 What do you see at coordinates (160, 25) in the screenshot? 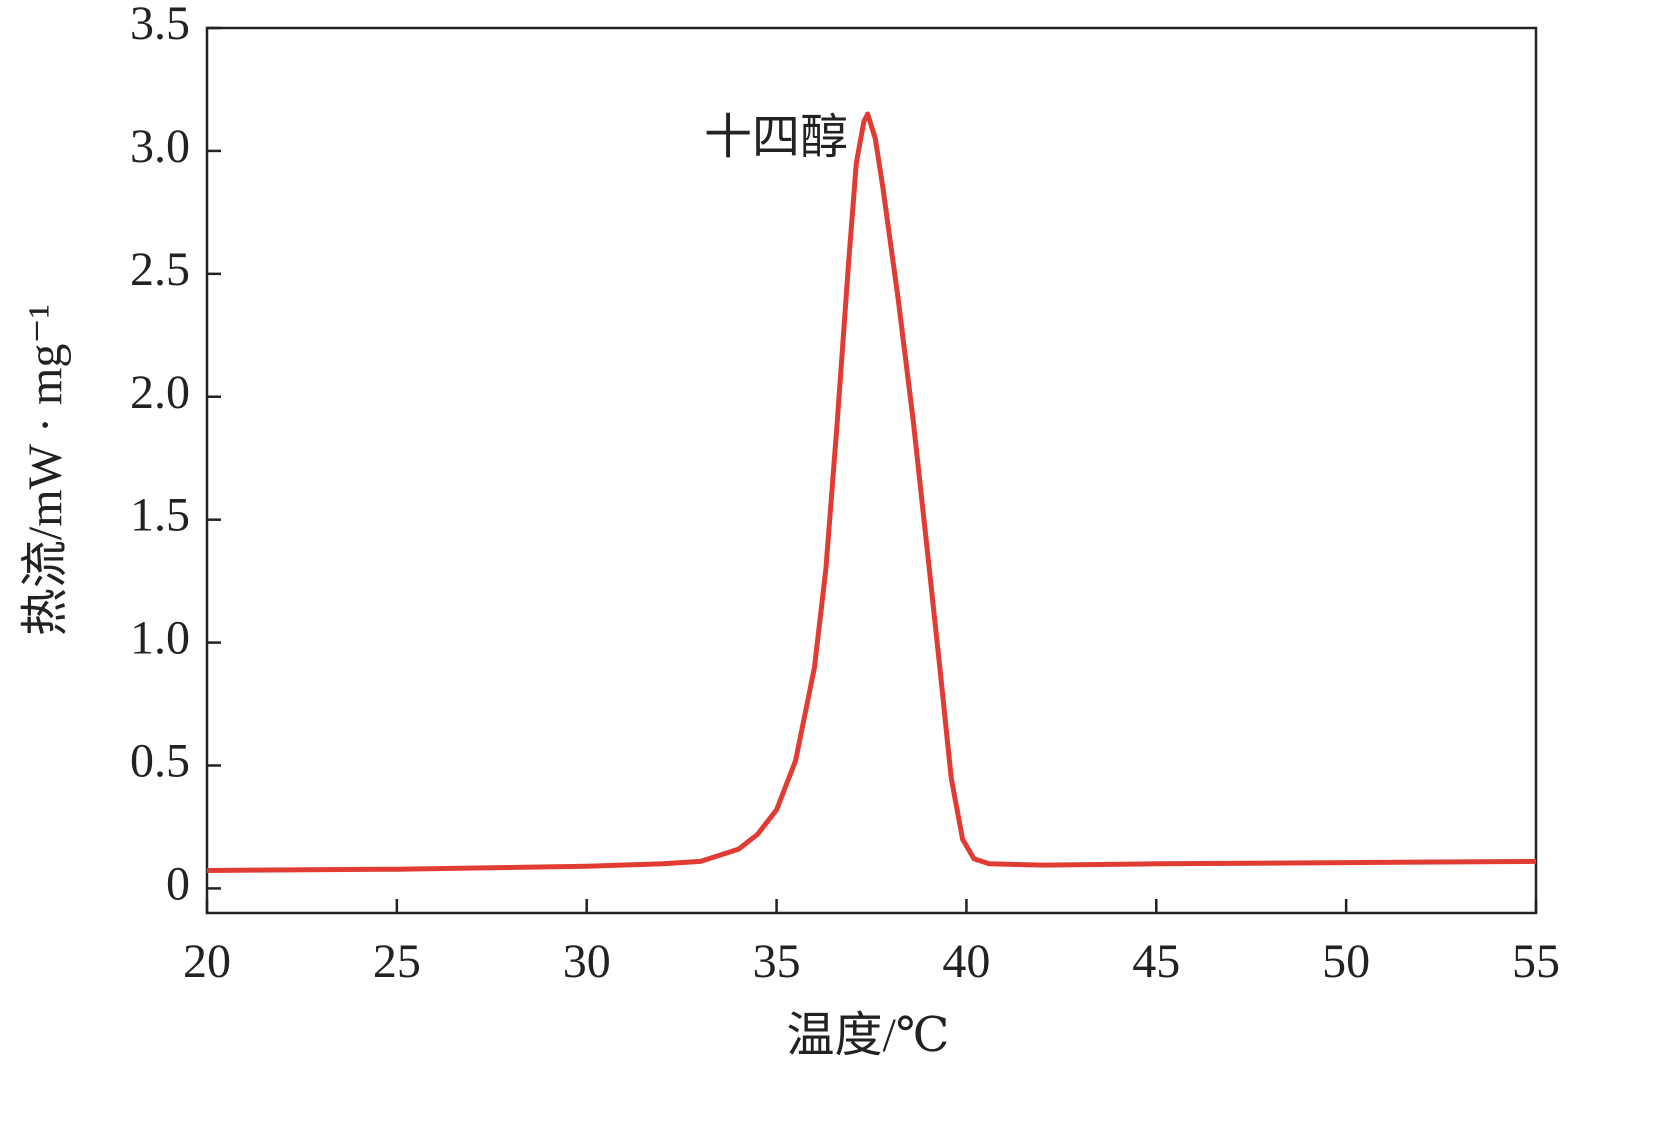
I see `y-tick-label: 3.5` at bounding box center [160, 25].